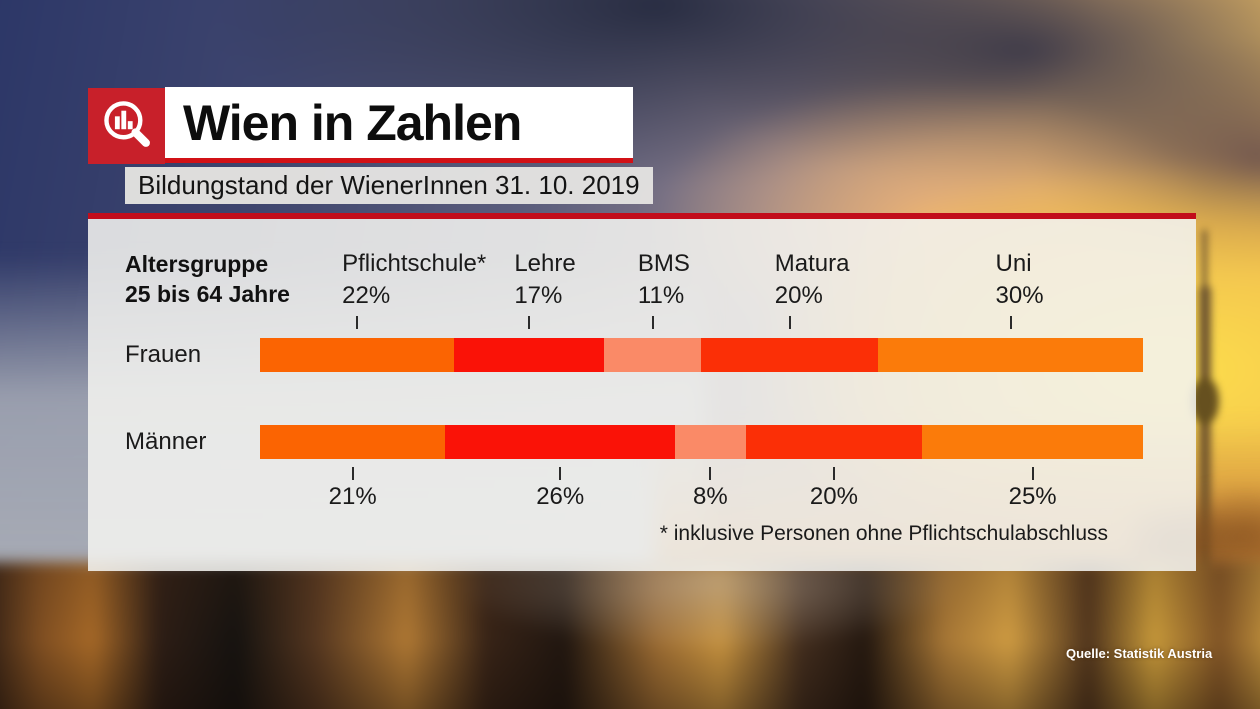  I want to click on source-credit: Quelle: Statistik Austria, so click(1139, 653).